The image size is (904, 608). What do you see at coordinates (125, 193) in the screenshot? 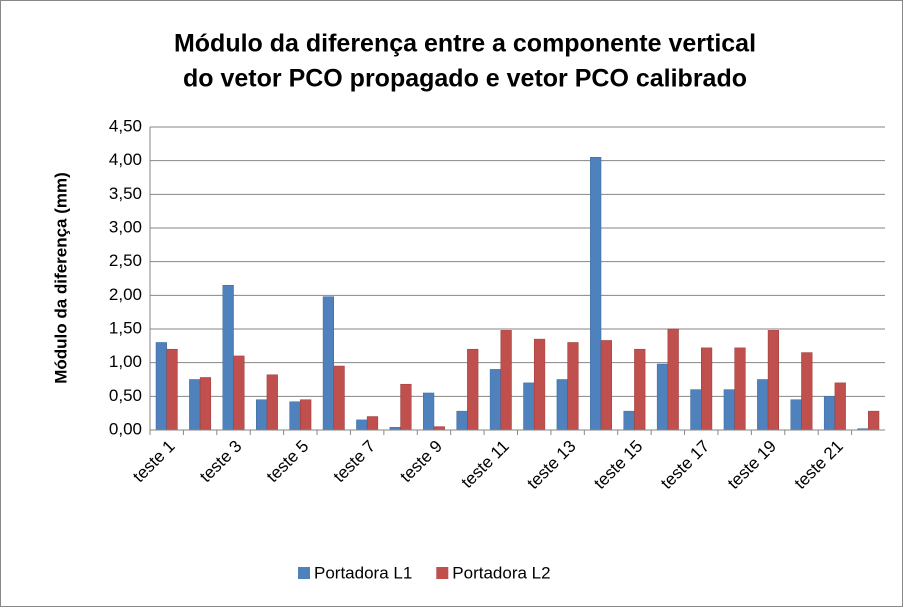
I see `y-tick-label: 3,50` at bounding box center [125, 193].